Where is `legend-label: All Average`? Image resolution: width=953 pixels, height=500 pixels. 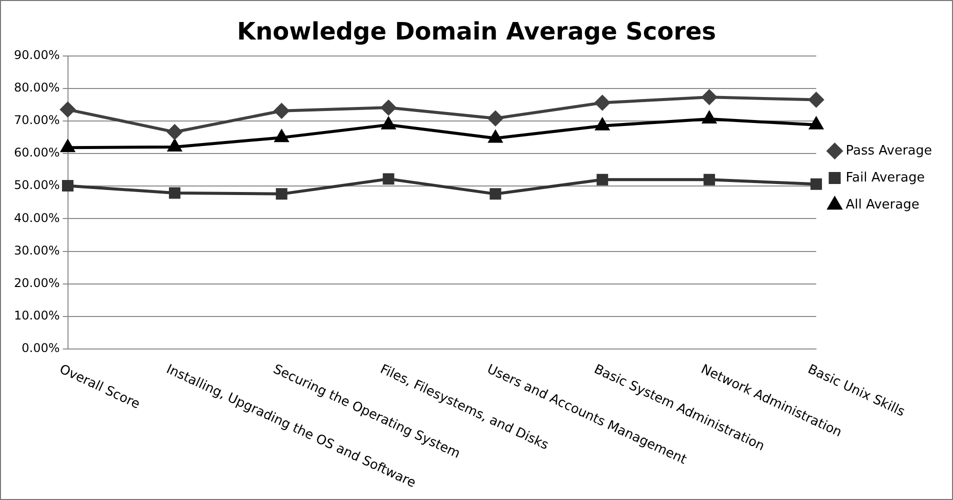
legend-label: All Average is located at coordinates (883, 204).